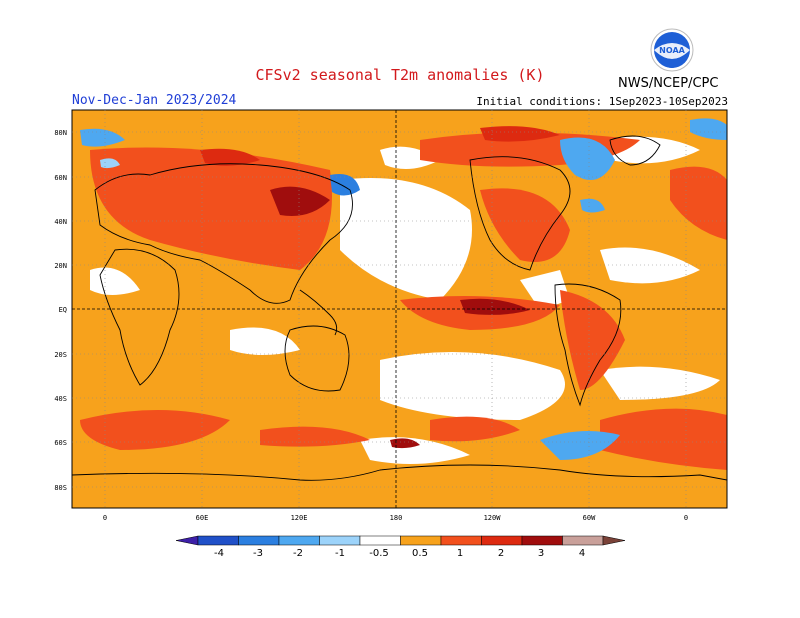  What do you see at coordinates (582, 553) in the screenshot?
I see `colorbar-label: 4` at bounding box center [582, 553].